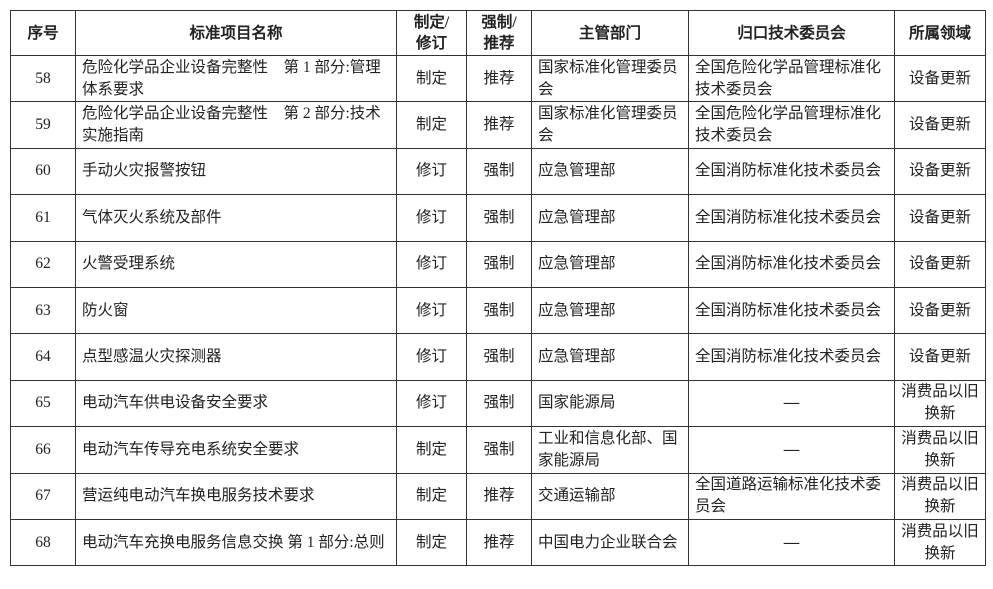  I want to click on cell-no: 60, so click(43, 171).